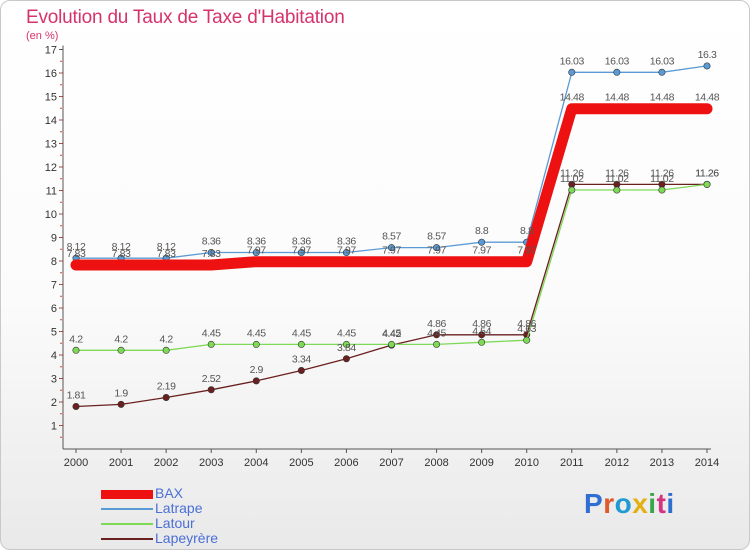 This screenshot has width=750, height=550. Describe the element at coordinates (629, 503) in the screenshot. I see `proxiti-logo: Proxiti` at that location.